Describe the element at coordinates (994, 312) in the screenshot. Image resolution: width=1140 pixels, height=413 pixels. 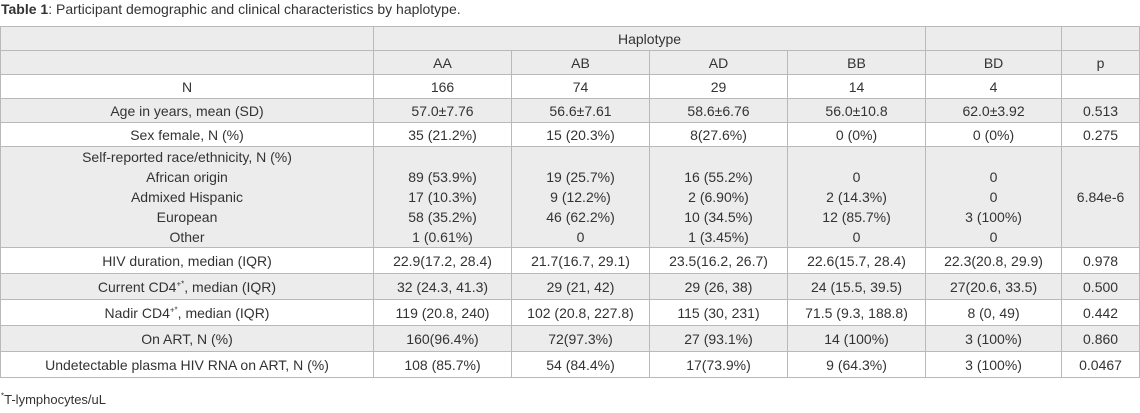
I see `table-cell: 8 (0, 49)` at that location.